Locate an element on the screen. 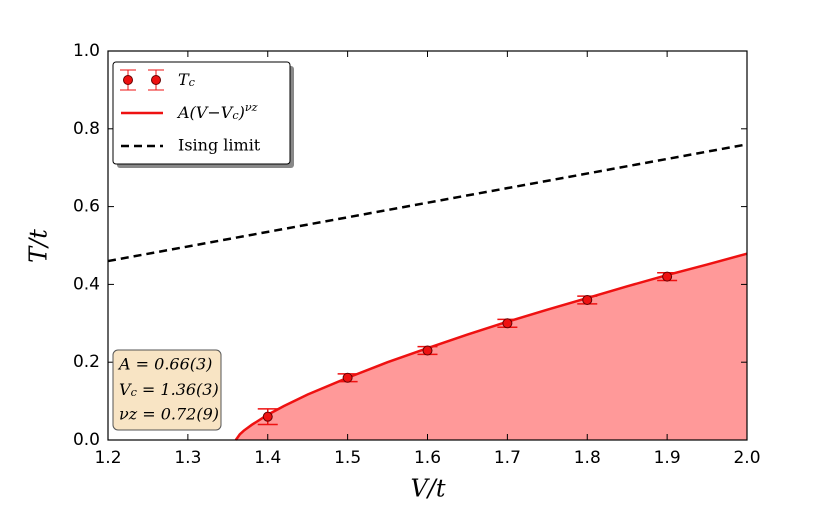 The width and height of the screenshot is (830, 519). x-tick-label: 1.6 is located at coordinates (427, 458).